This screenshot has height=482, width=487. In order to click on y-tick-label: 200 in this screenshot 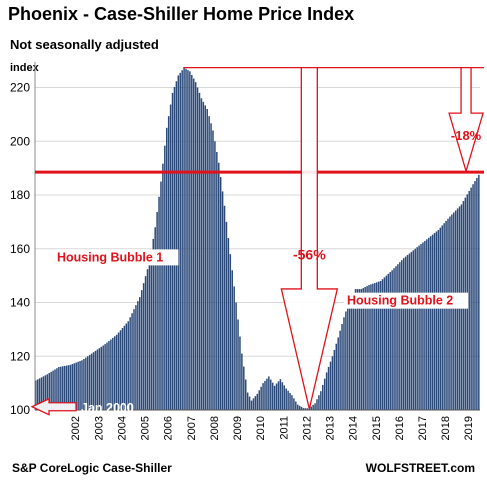, I will do `click(20, 141)`.